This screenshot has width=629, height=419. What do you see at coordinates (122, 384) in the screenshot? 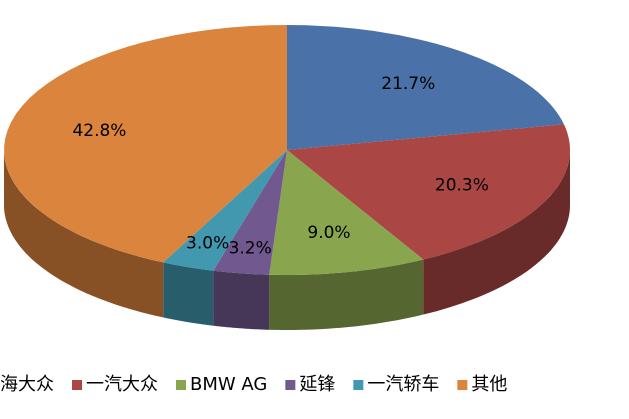
I see `legend-label: 一汽大众` at bounding box center [122, 384].